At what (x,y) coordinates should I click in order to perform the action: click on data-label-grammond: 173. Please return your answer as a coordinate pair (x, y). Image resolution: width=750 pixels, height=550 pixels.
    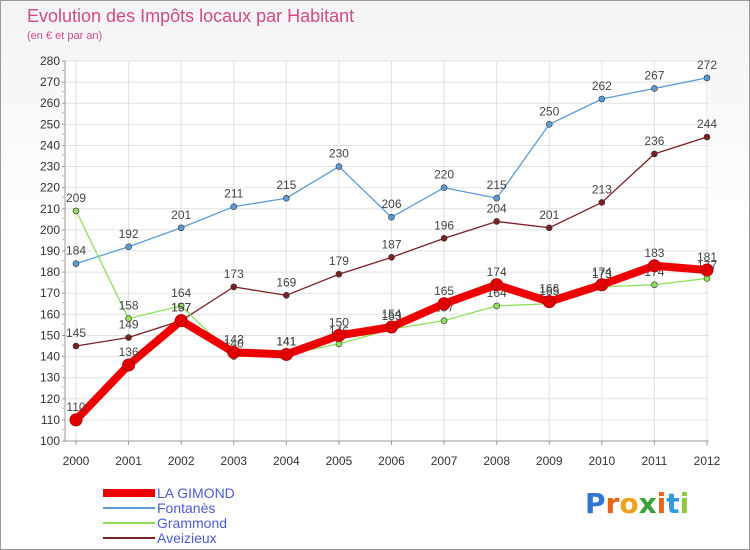
    Looking at the image, I should click on (602, 274).